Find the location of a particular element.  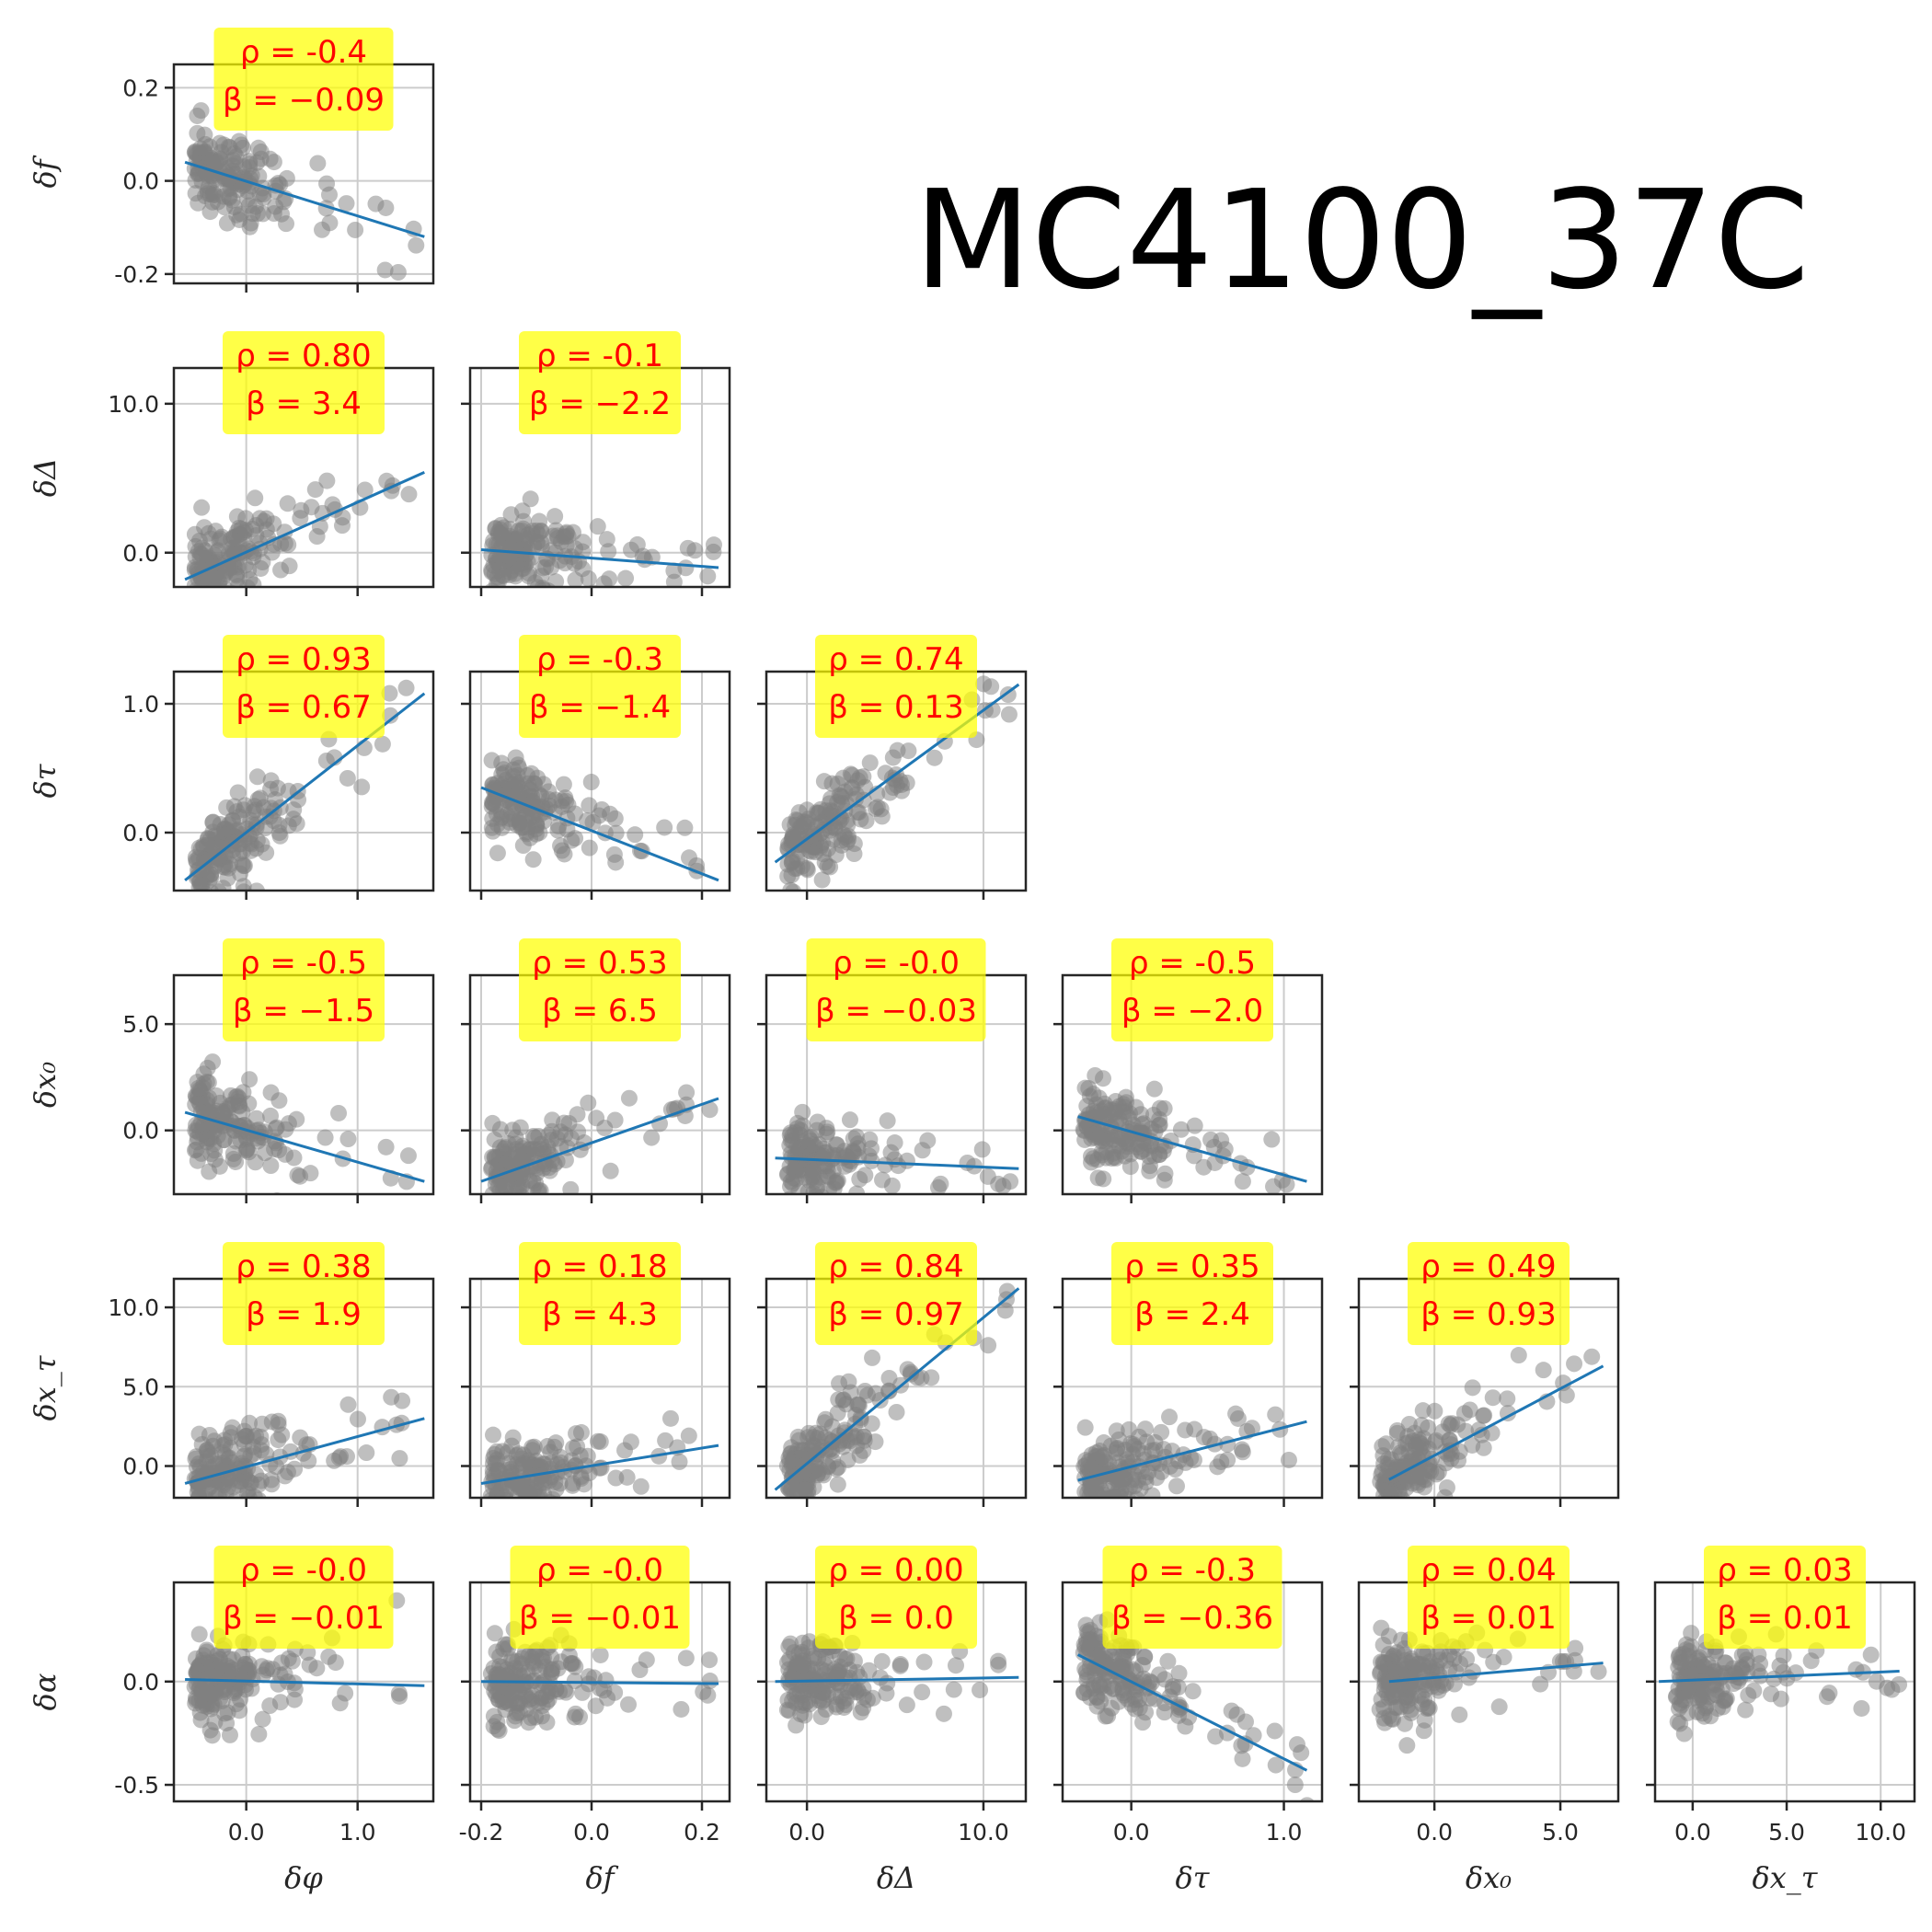

annotation-box: ρ = -0.1 β = −2.2 is located at coordinates (600, 382).